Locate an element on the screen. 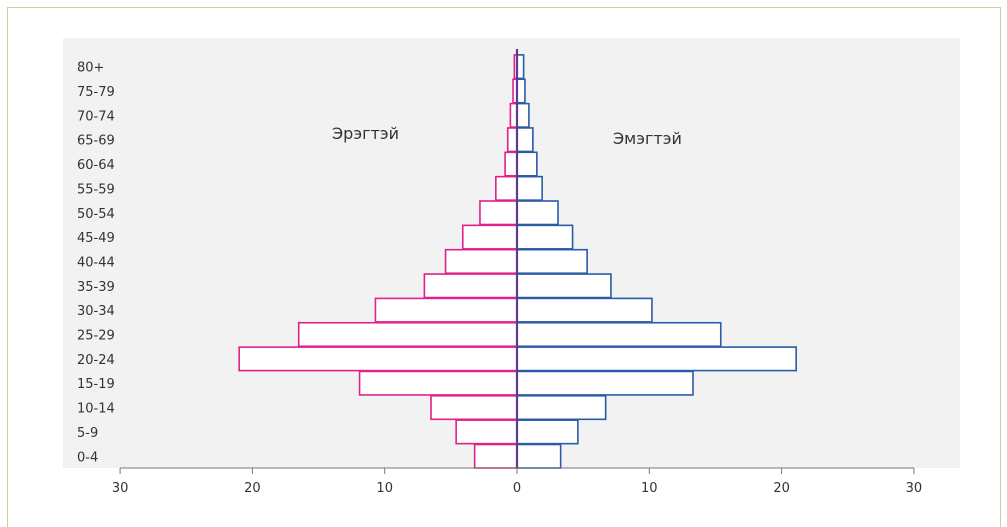 The width and height of the screenshot is (1007, 527). y-category-label: 45-49 is located at coordinates (96, 238).